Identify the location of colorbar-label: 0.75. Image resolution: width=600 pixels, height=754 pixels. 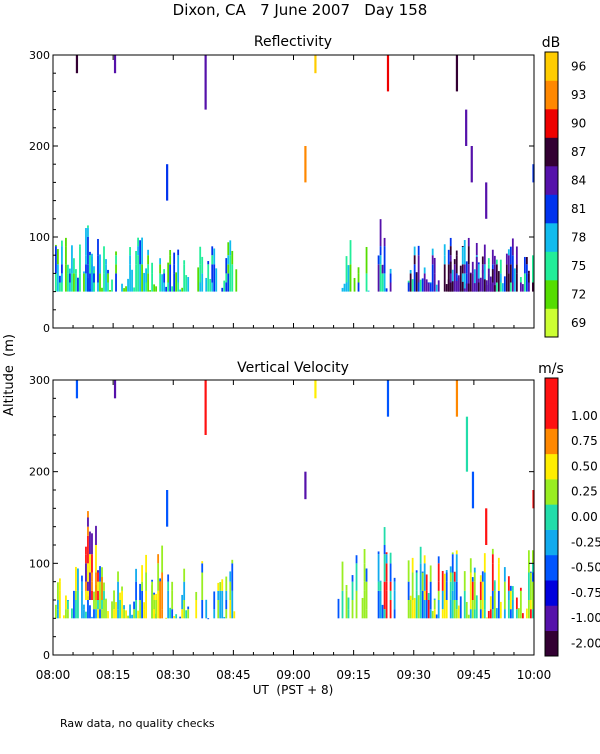
(584, 441).